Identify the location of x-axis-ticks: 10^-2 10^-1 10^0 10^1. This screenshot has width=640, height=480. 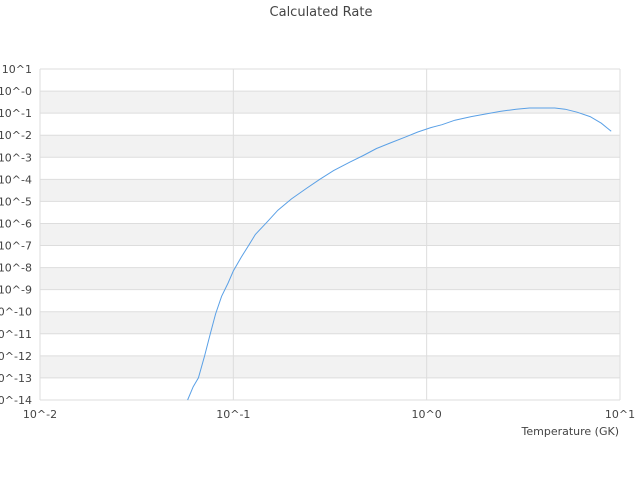
(329, 414).